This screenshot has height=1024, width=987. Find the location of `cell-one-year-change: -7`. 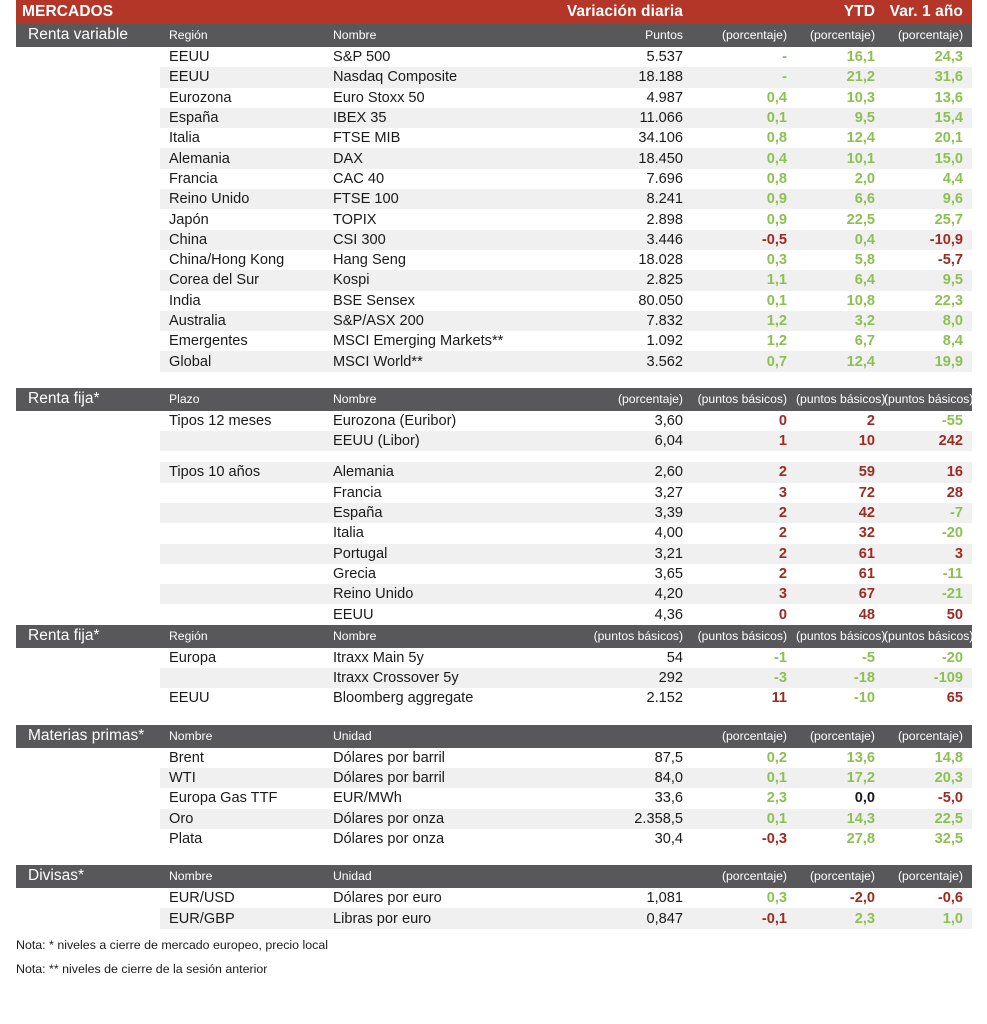

cell-one-year-change: -7 is located at coordinates (928, 513).